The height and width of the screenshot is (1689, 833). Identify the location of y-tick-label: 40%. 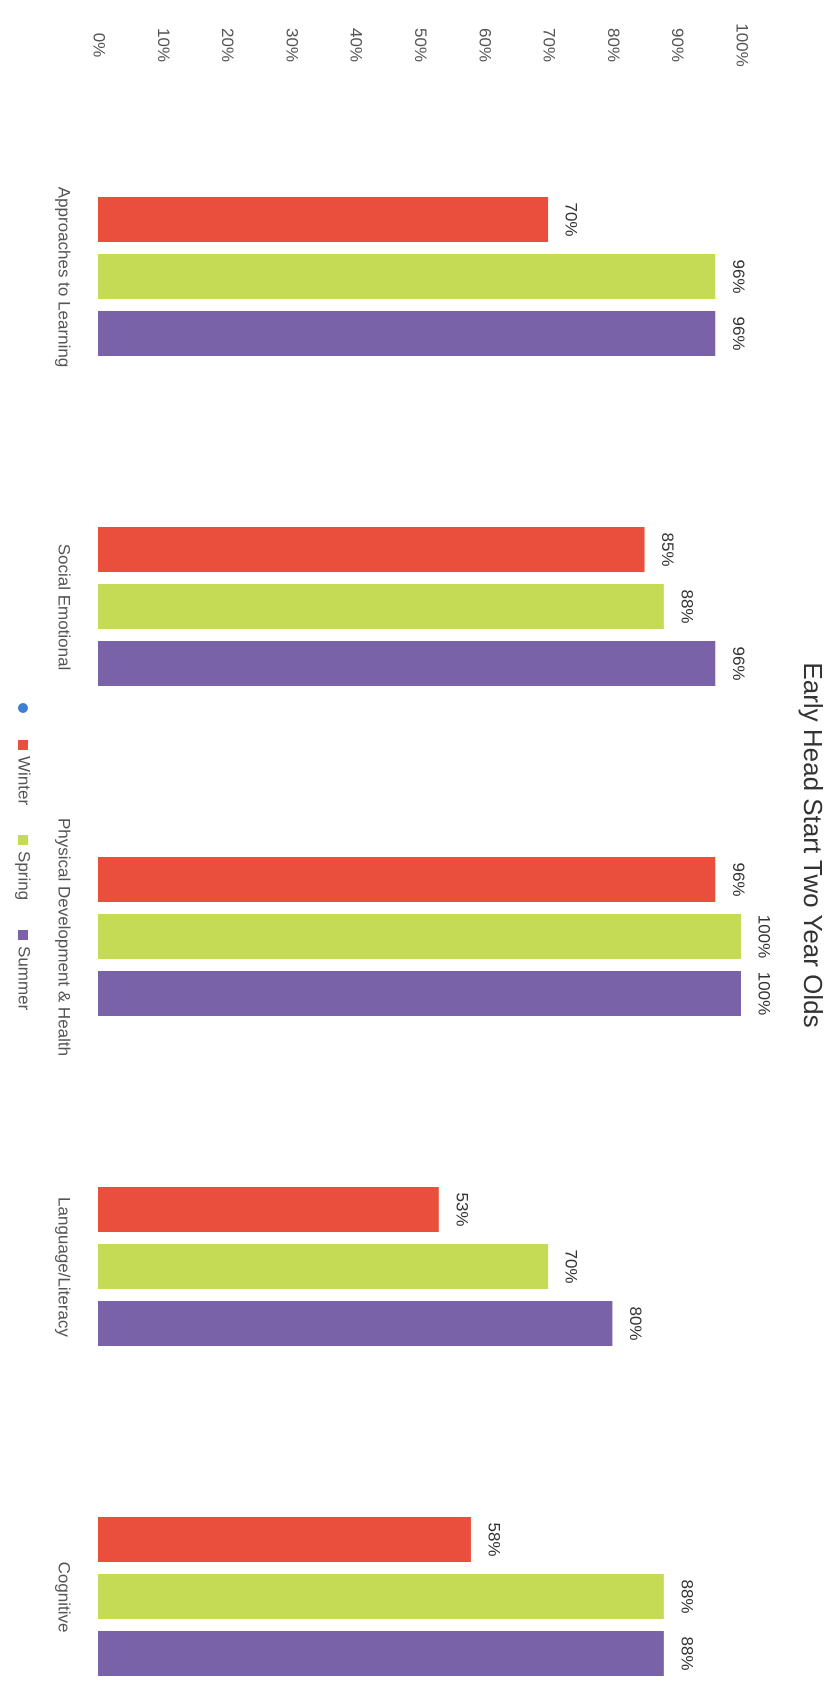
(356, 45).